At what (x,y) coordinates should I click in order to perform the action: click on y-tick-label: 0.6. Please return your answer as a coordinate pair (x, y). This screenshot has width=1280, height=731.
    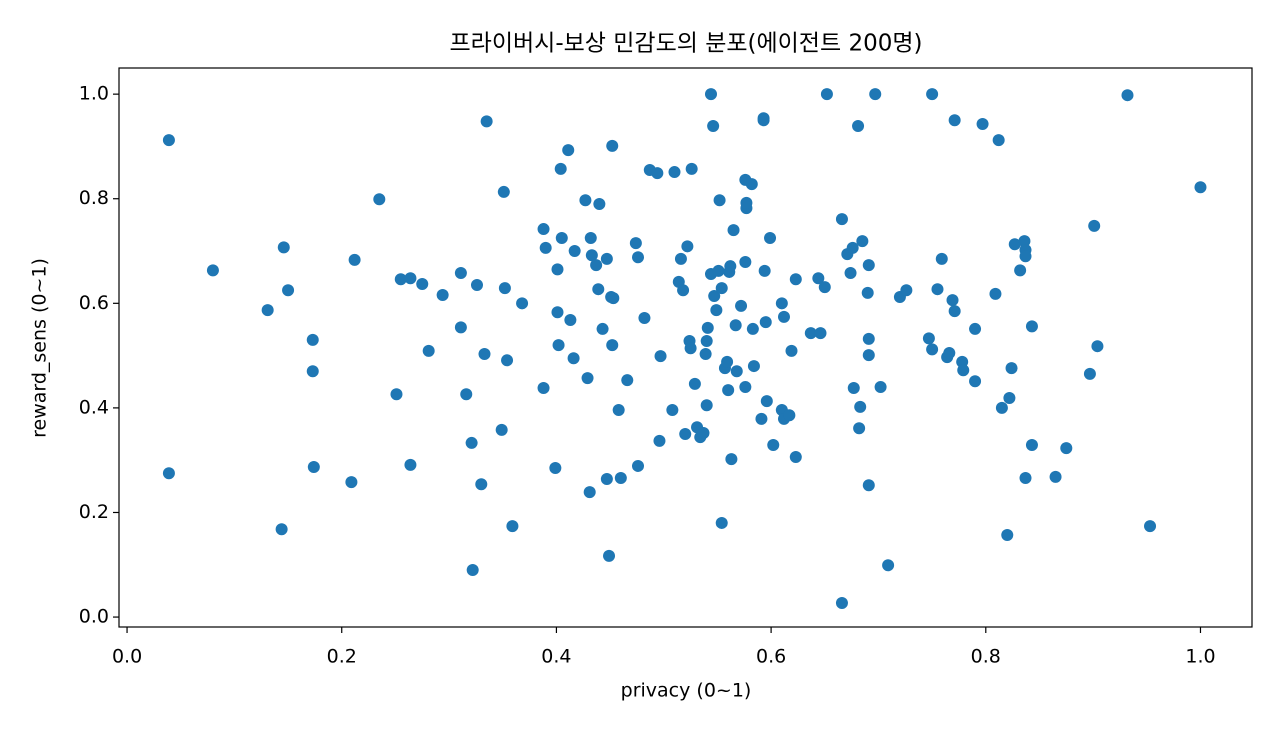
    Looking at the image, I should click on (94, 303).